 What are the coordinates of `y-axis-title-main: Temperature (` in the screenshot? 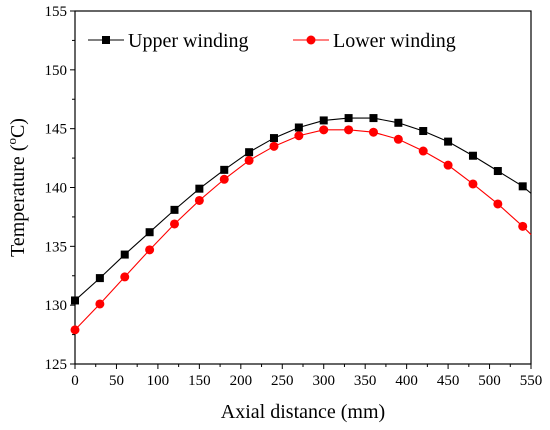 It's located at (18, 200).